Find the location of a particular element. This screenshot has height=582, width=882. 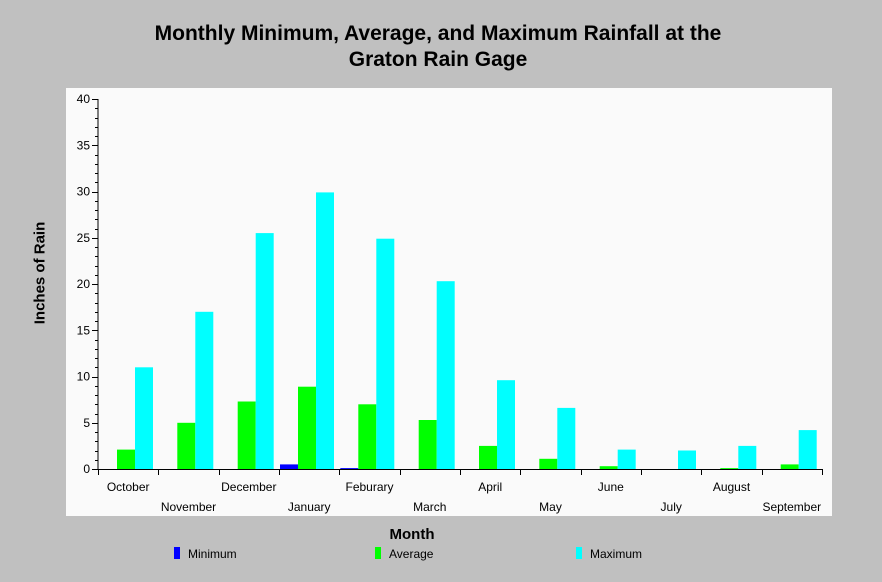

bar-maximum-april is located at coordinates (506, 424).